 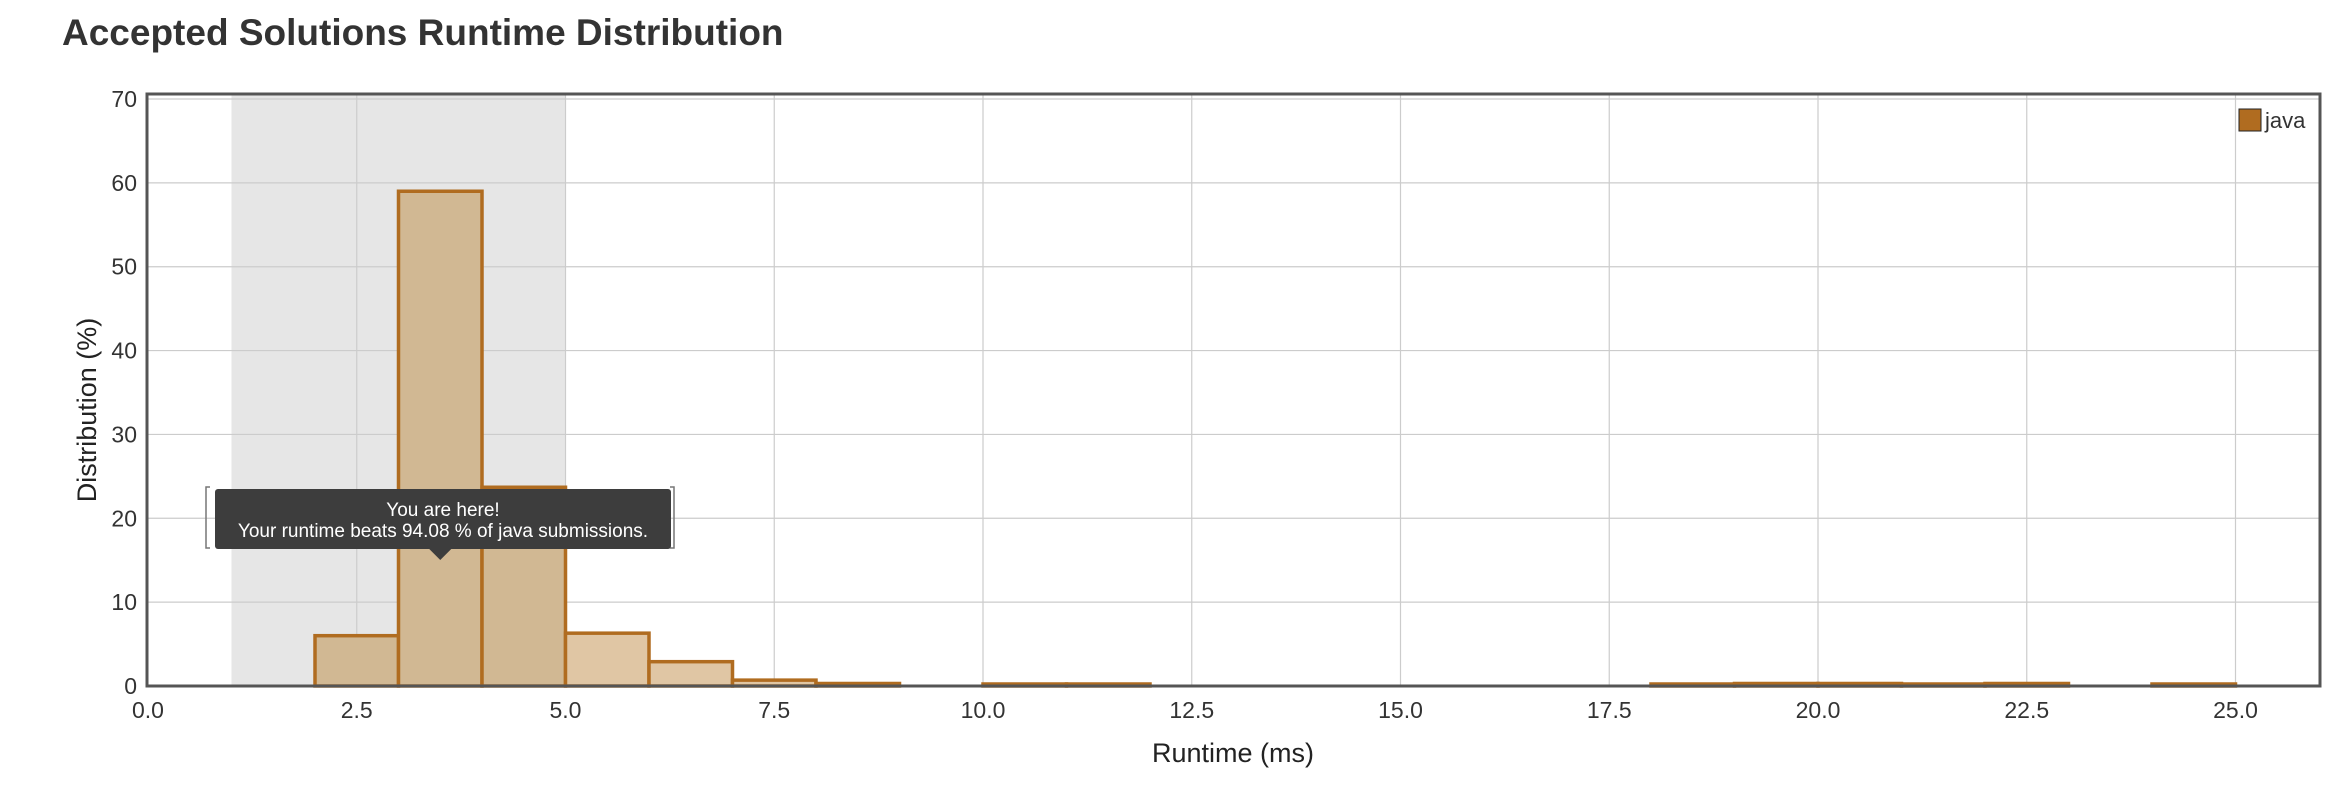 I want to click on x-tick-label: 5.0, so click(x=566, y=710).